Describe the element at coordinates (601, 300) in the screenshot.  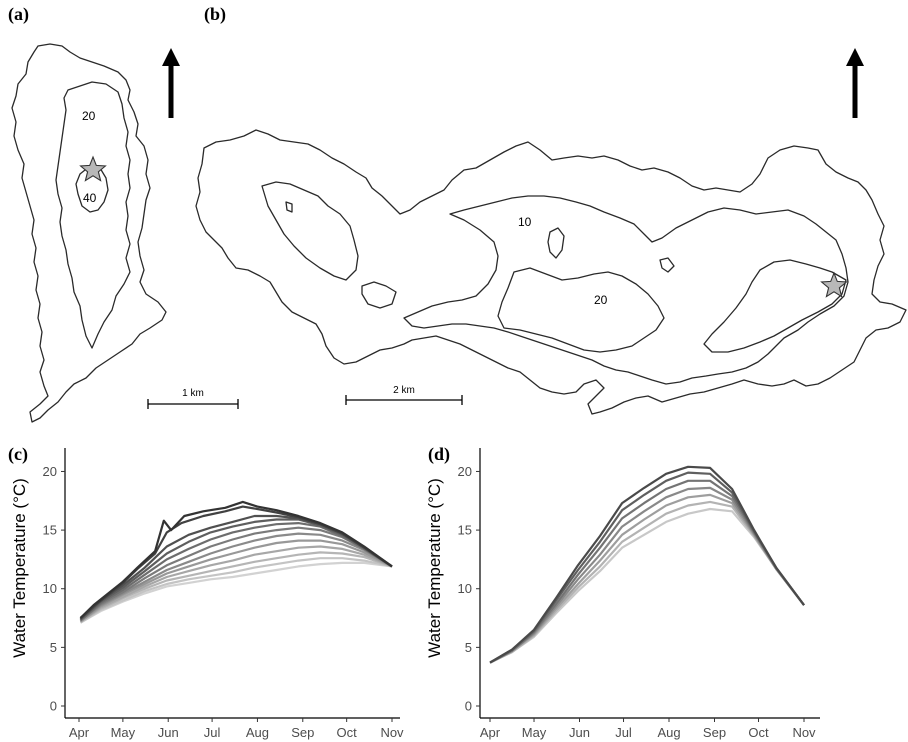
I see `map-b-contour-label-20: 20` at that location.